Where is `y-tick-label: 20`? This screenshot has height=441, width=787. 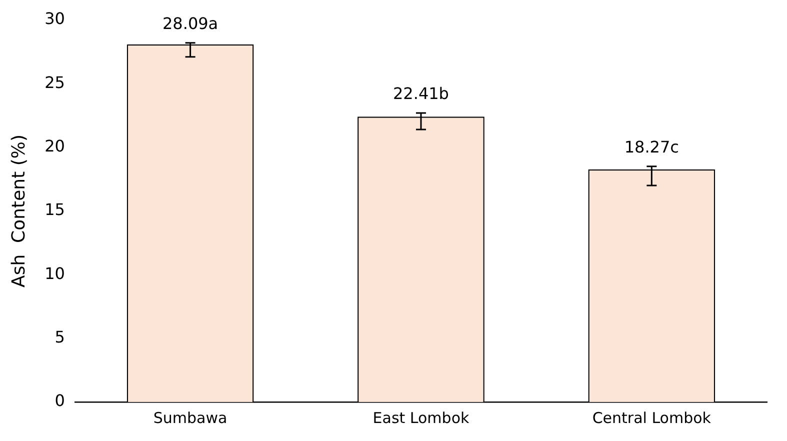 y-tick-label: 20 is located at coordinates (54, 146).